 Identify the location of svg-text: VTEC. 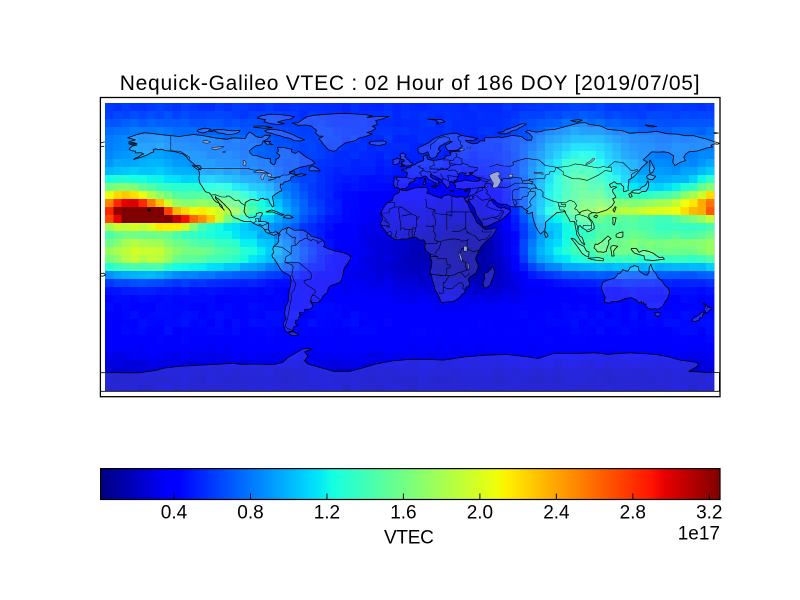
(408, 538).